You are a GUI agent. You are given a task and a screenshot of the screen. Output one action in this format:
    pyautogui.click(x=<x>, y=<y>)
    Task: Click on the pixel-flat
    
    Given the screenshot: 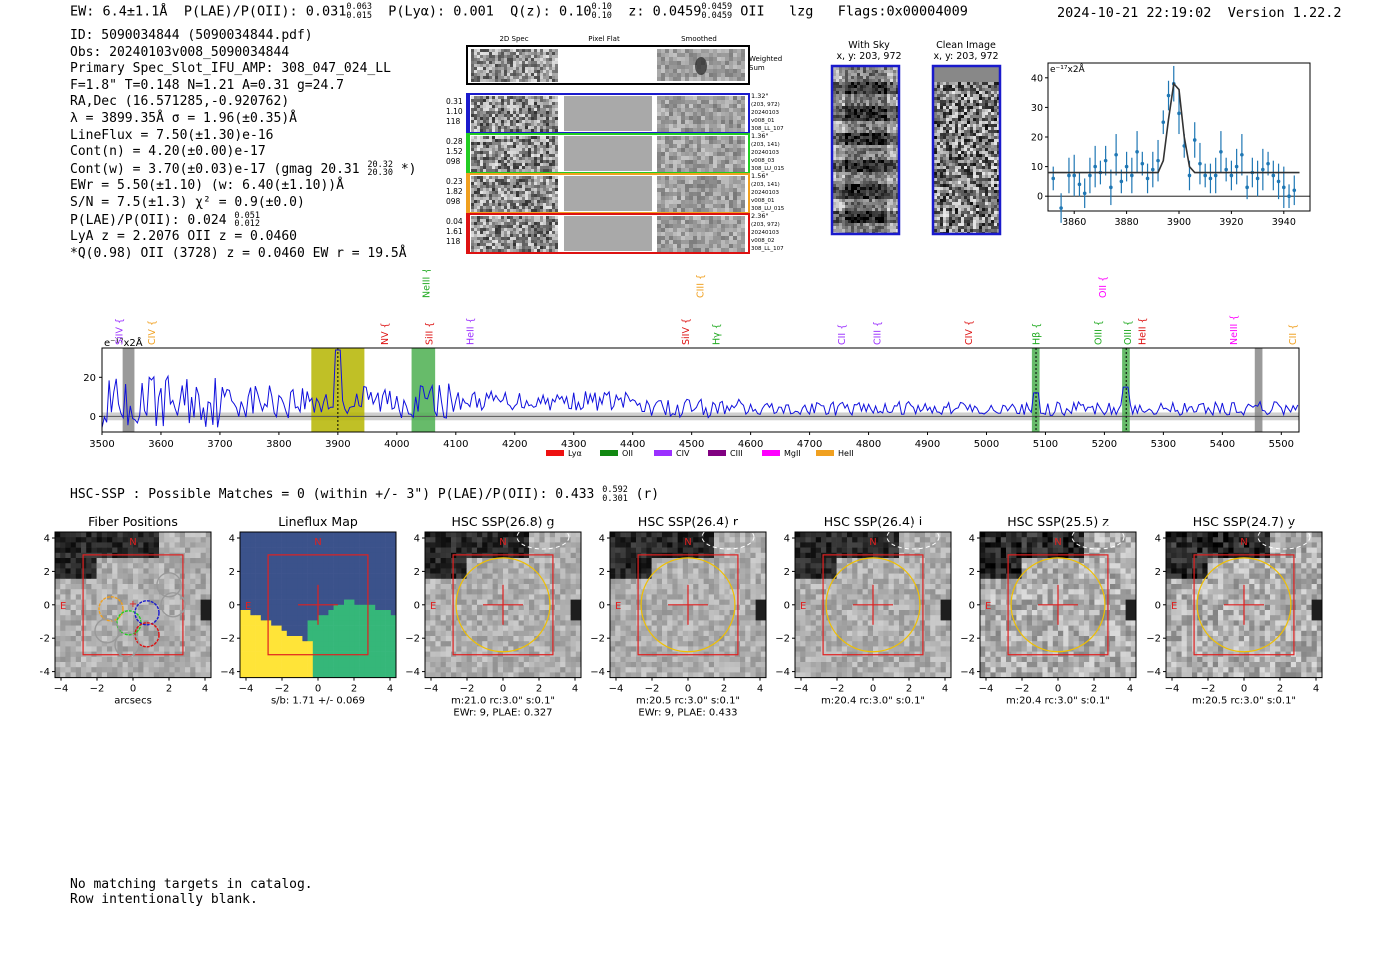 What is the action you would take?
    pyautogui.click(x=608, y=233)
    